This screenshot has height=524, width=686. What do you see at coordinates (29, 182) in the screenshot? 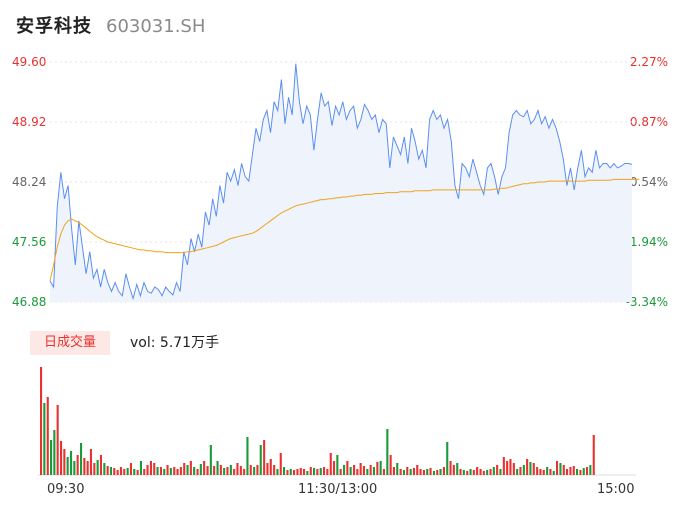
I see `price-tick-label: 48.24` at bounding box center [29, 182].